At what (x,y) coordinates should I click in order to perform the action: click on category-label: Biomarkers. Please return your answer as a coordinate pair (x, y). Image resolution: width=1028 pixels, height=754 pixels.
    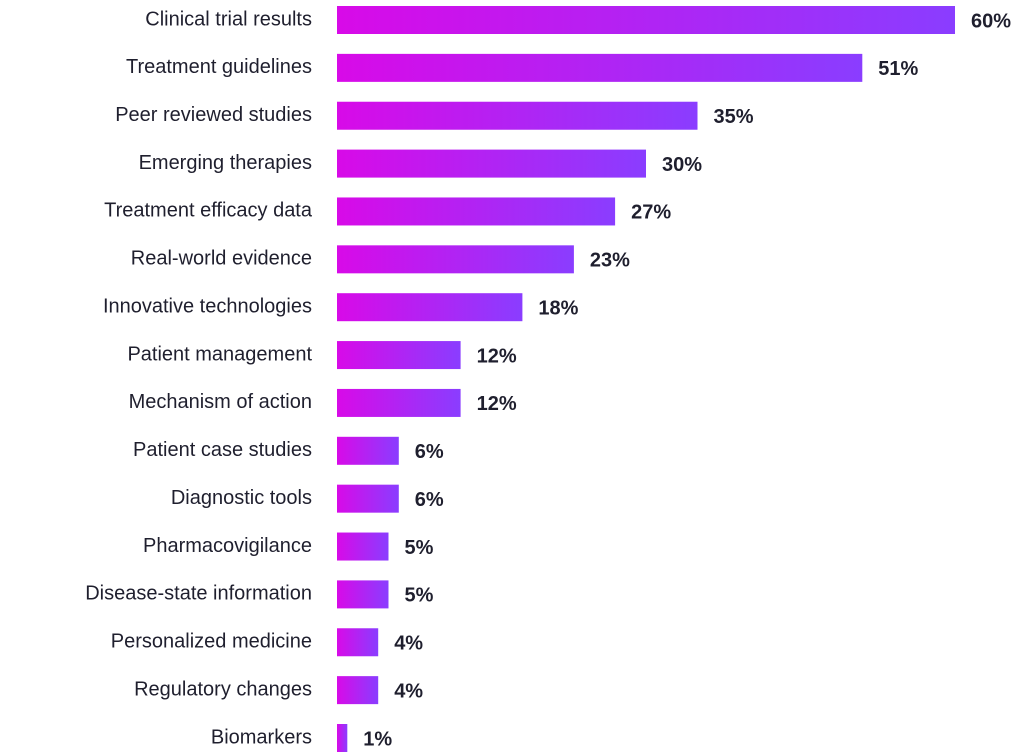
    Looking at the image, I should click on (261, 737).